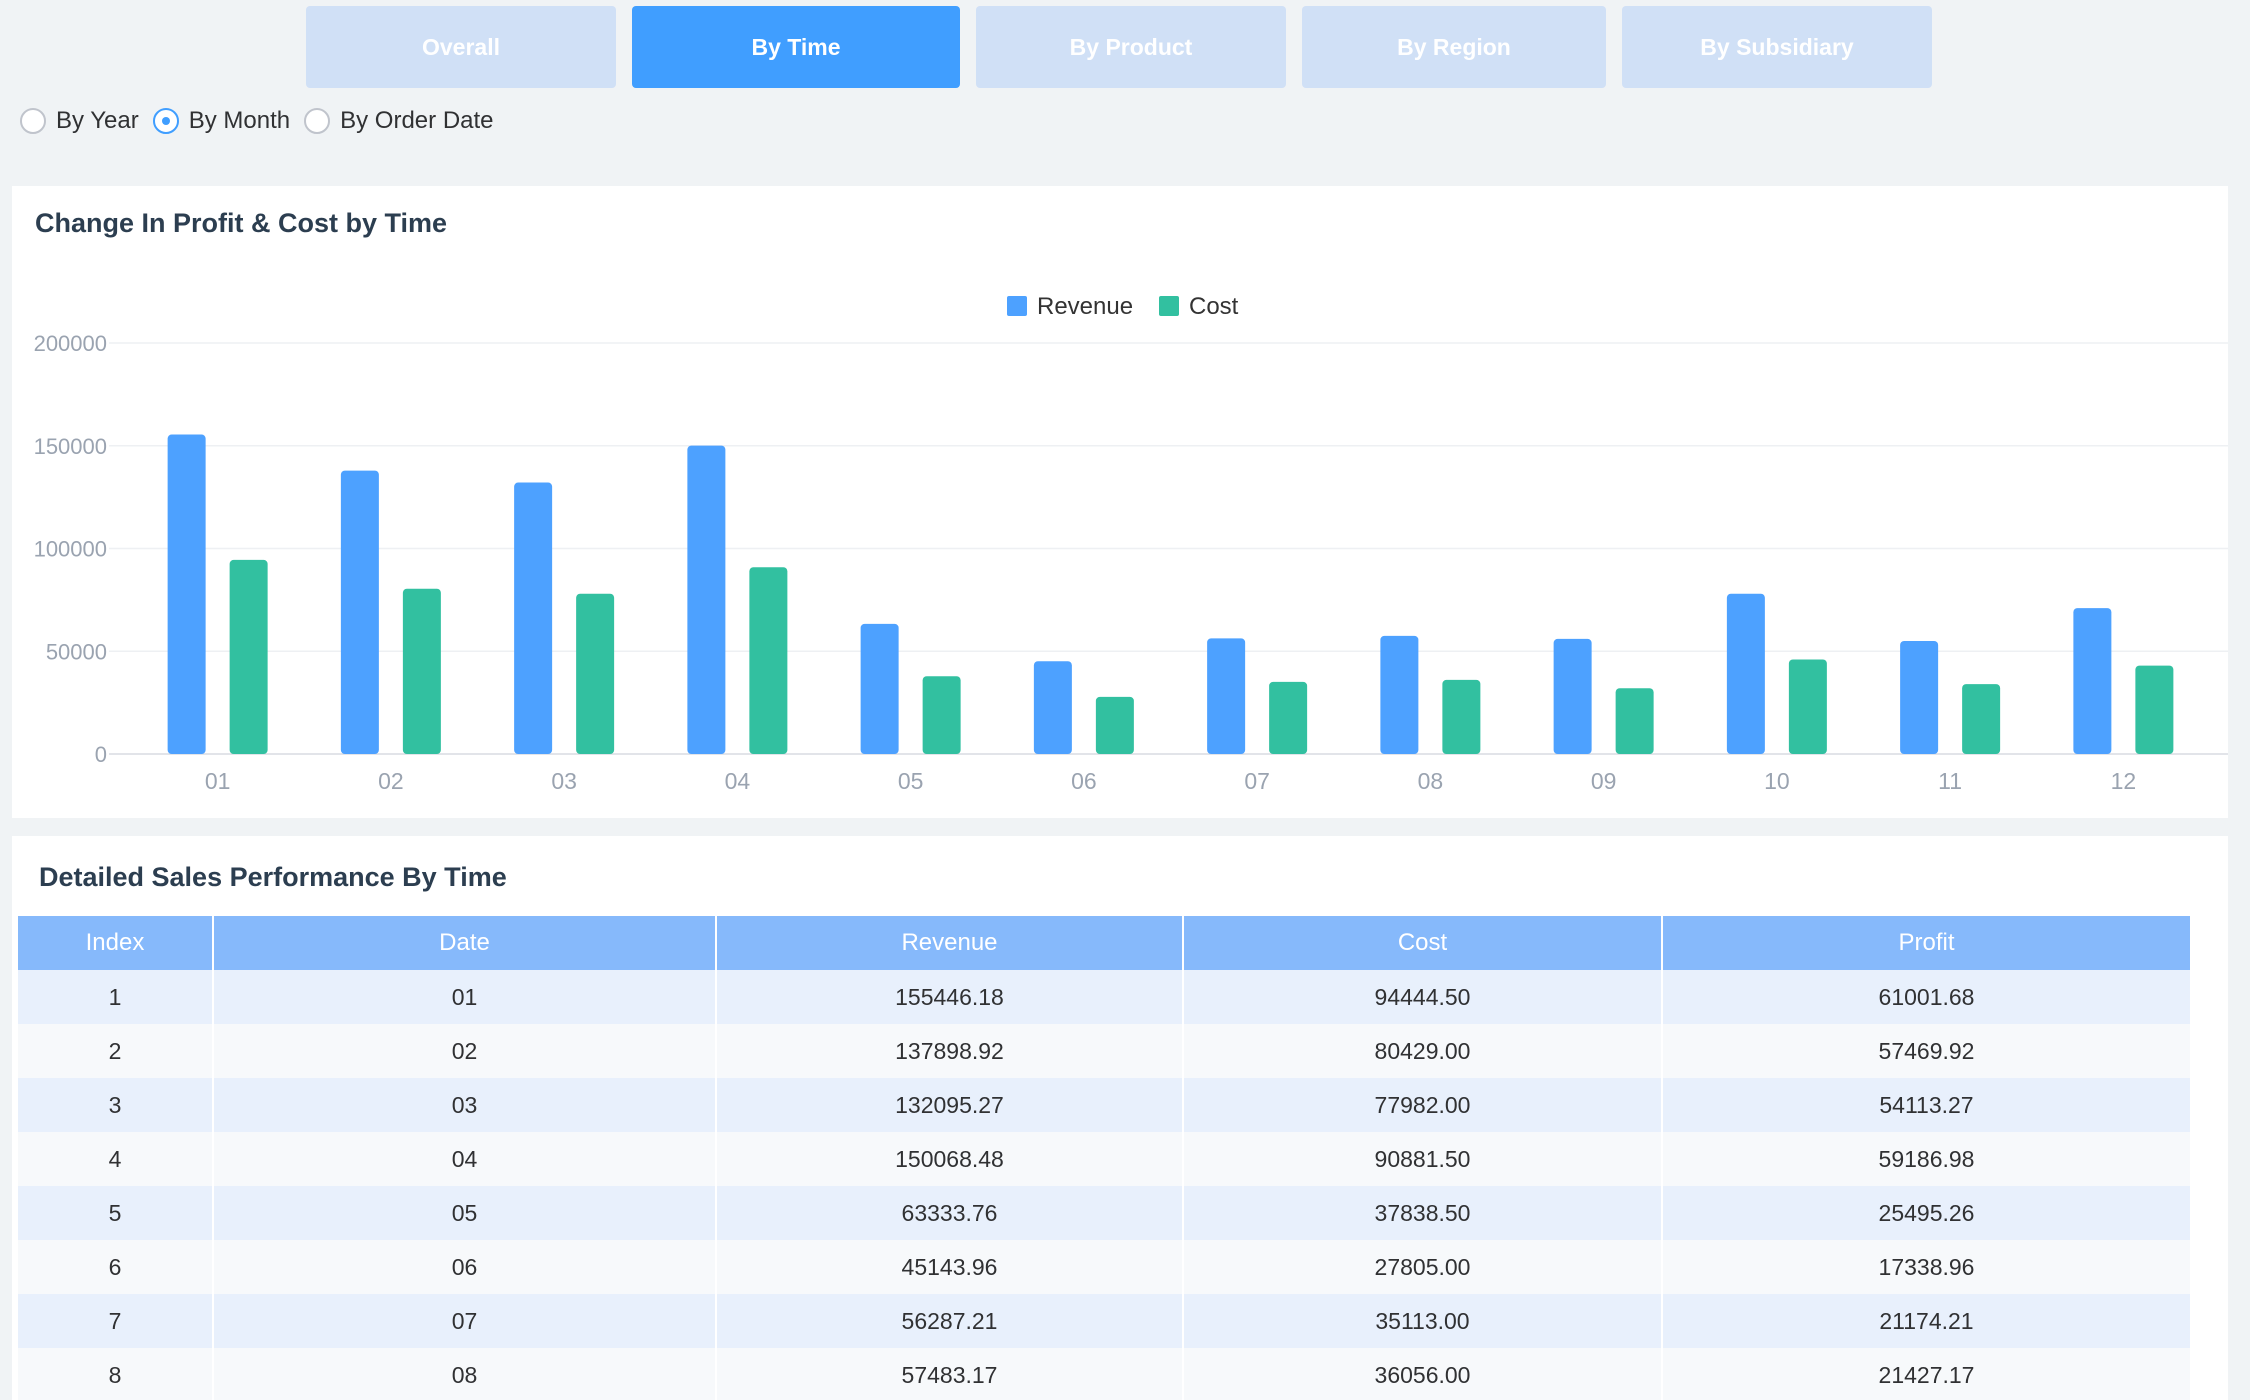 The height and width of the screenshot is (1400, 2250). I want to click on cell-profit: 21427.17, so click(1927, 1374).